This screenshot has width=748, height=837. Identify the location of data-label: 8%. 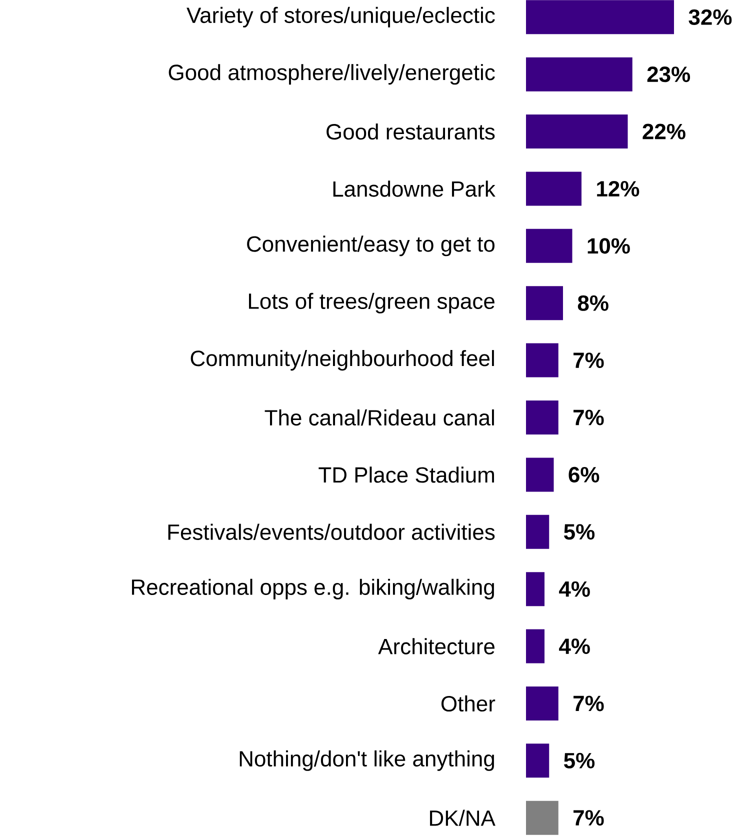
(593, 303).